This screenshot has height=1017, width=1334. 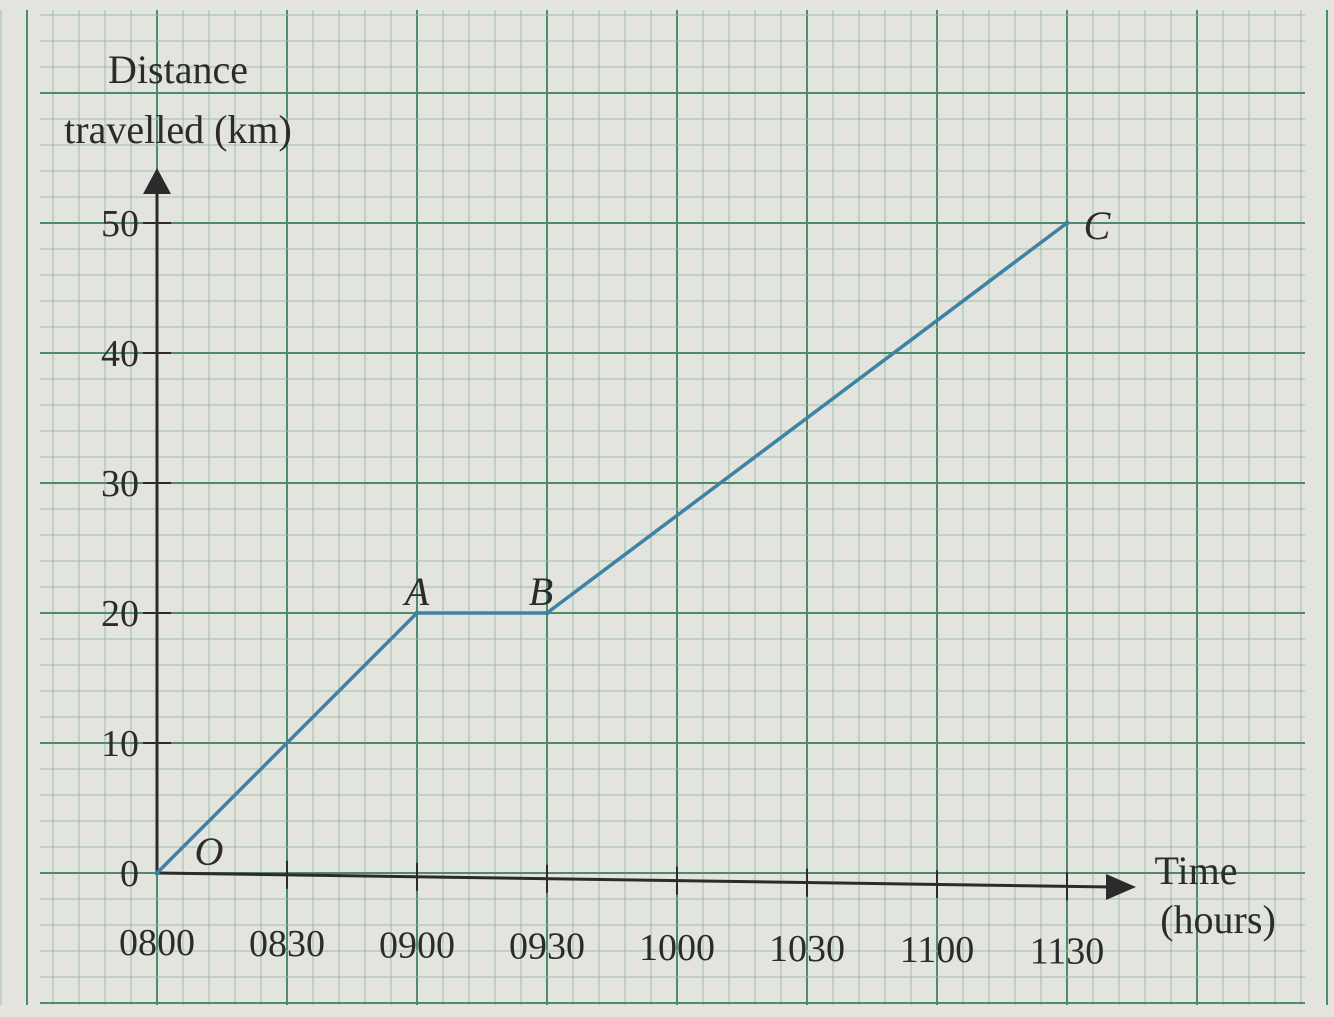 What do you see at coordinates (120, 224) in the screenshot?
I see `y-tick-label: 50` at bounding box center [120, 224].